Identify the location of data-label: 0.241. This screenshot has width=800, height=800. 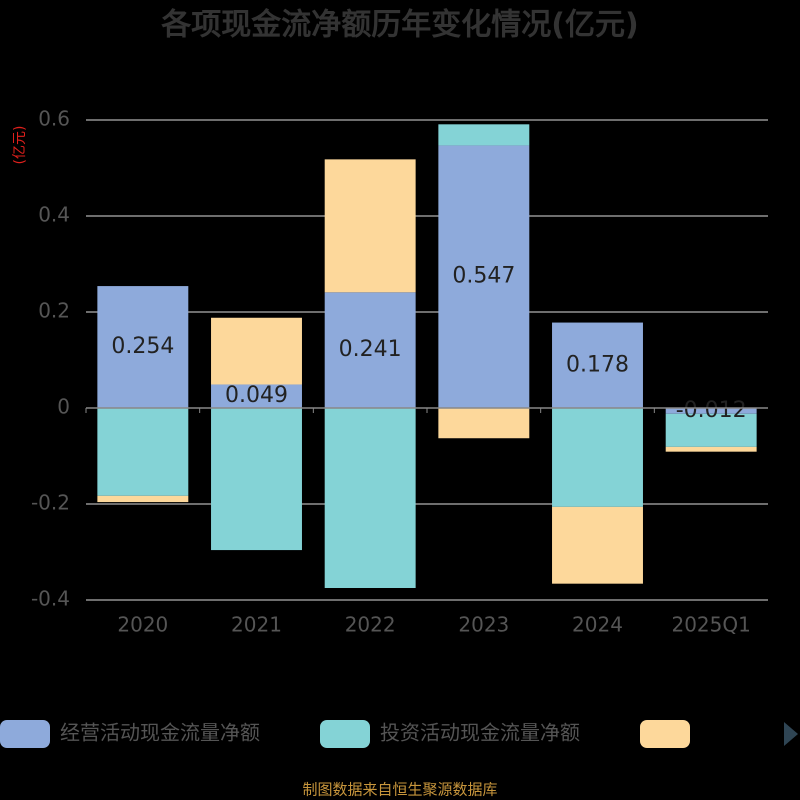
(370, 349).